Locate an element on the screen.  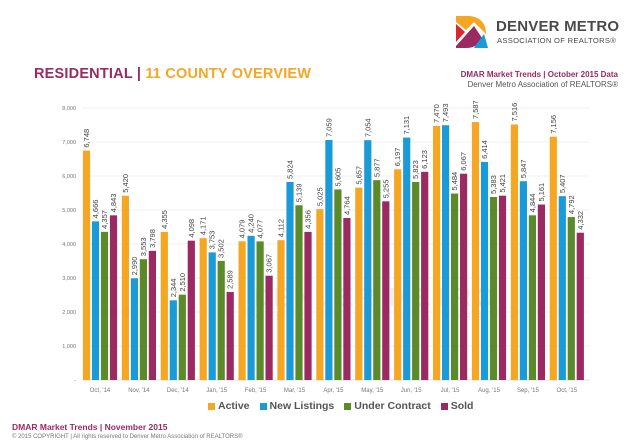
legend-label: Sold is located at coordinates (462, 406).